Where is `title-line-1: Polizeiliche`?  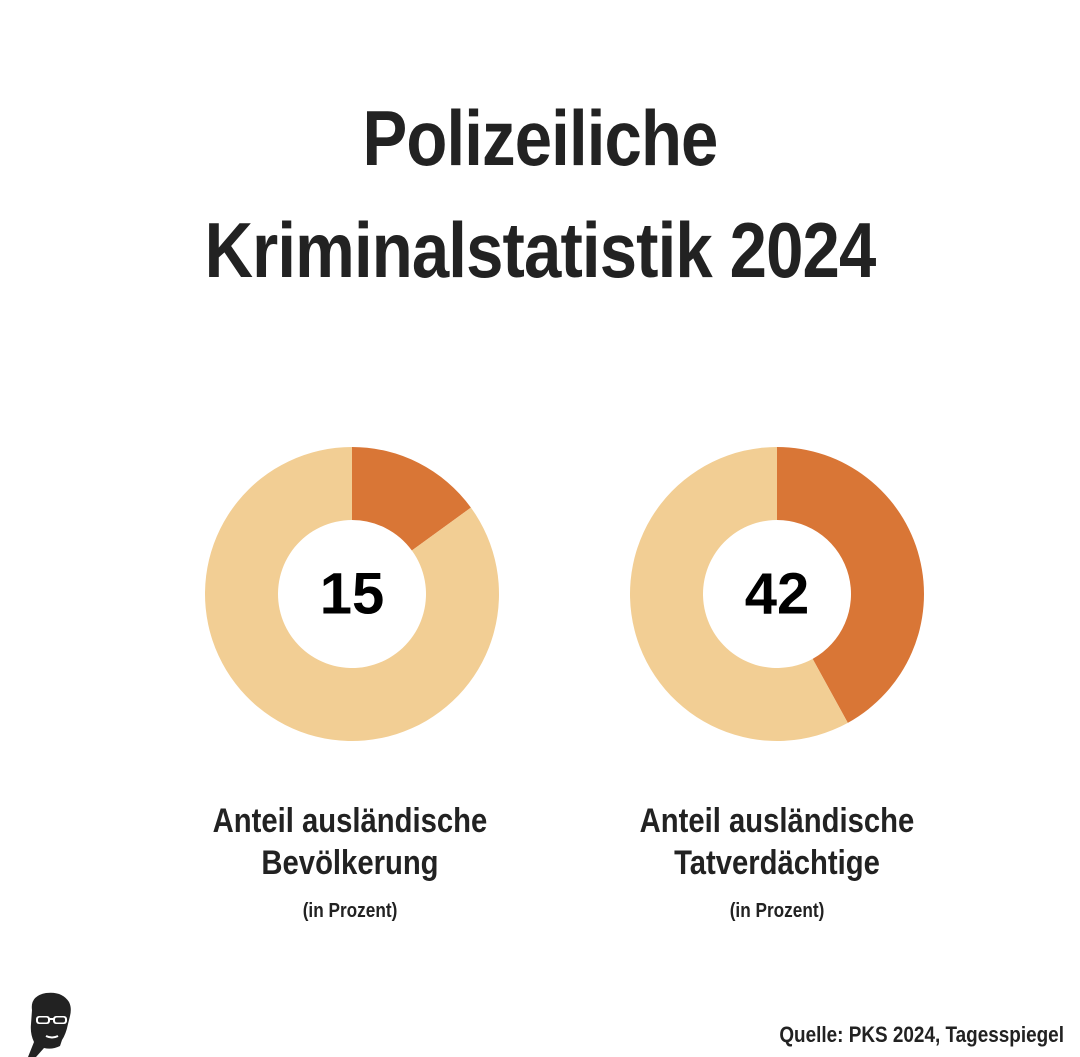 title-line-1: Polizeiliche is located at coordinates (540, 138).